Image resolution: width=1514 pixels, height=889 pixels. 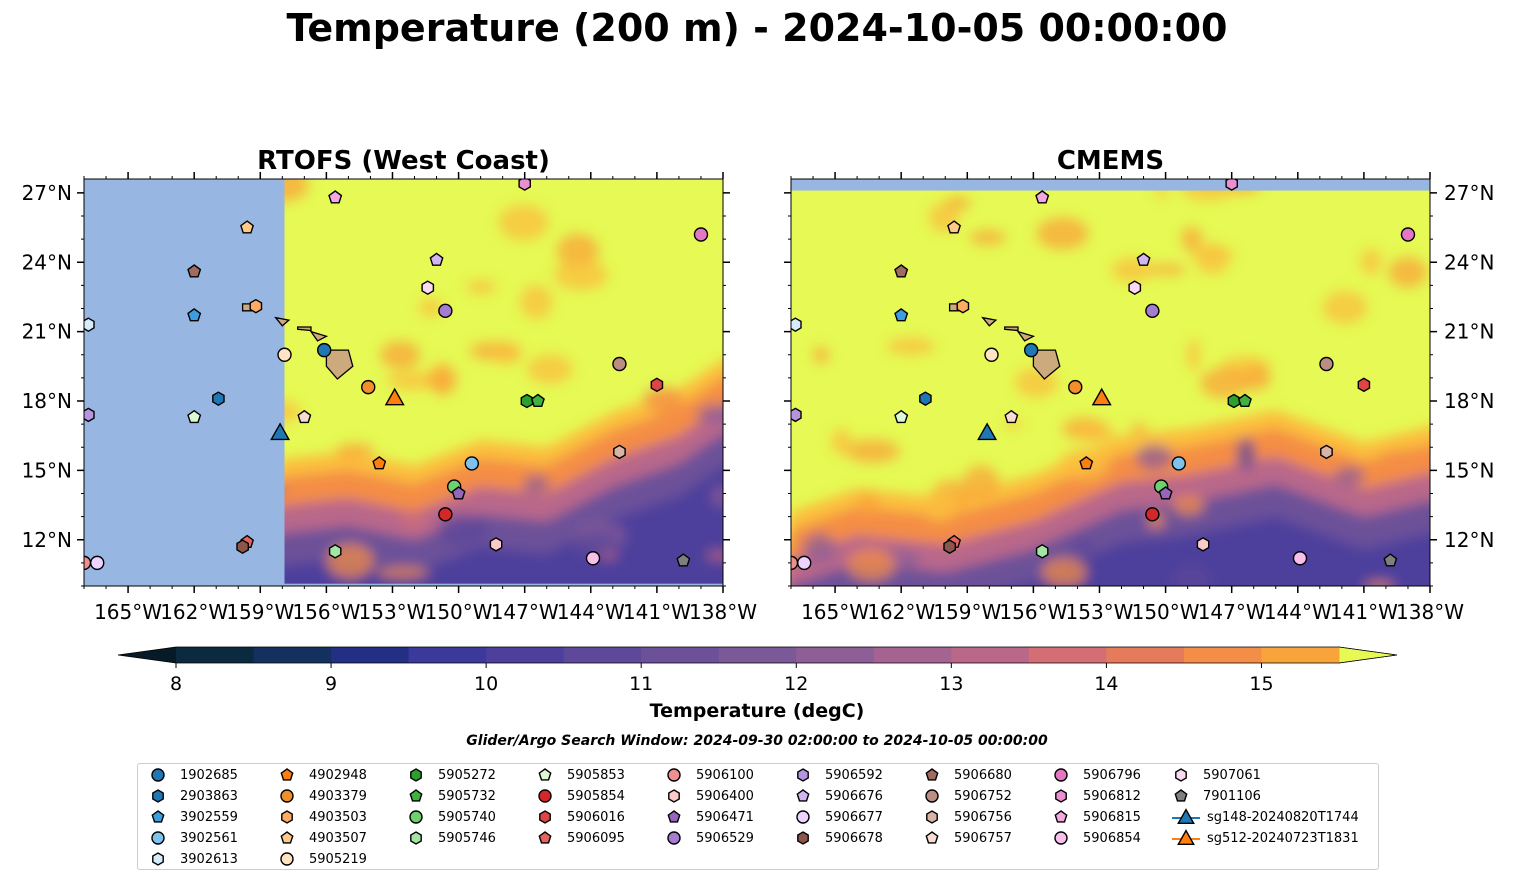 I want to click on legend-item: 5906796, so click(x=1096, y=775).